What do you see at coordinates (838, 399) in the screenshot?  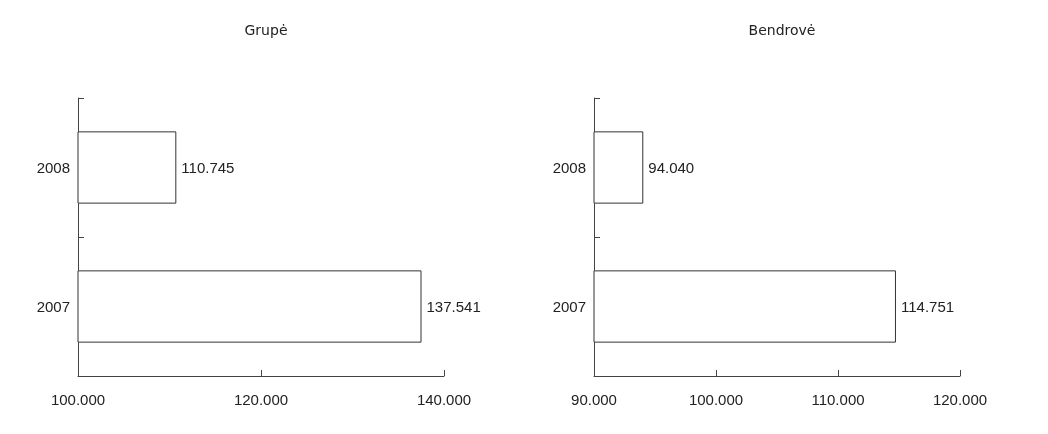 I see `x-tick-label: 110.000` at bounding box center [838, 399].